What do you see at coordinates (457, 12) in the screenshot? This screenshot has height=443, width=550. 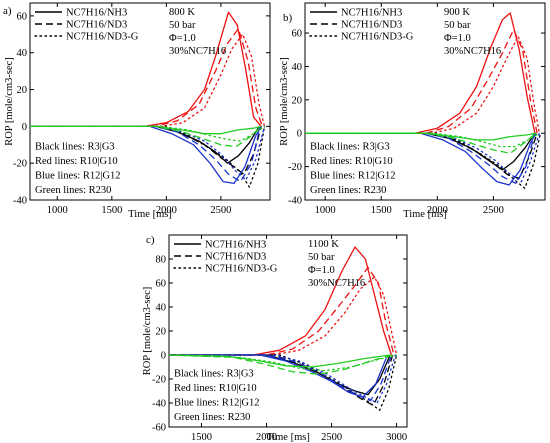 I see `condition-text: 900 K` at bounding box center [457, 12].